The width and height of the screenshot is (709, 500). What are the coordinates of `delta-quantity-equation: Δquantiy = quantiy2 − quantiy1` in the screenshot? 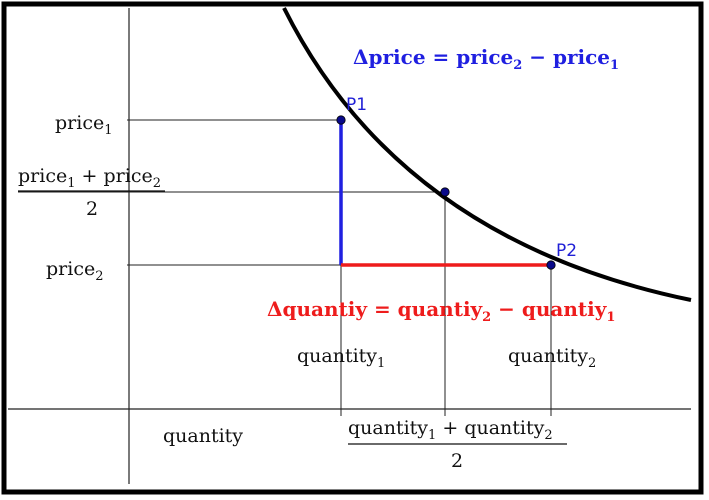 It's located at (441, 311).